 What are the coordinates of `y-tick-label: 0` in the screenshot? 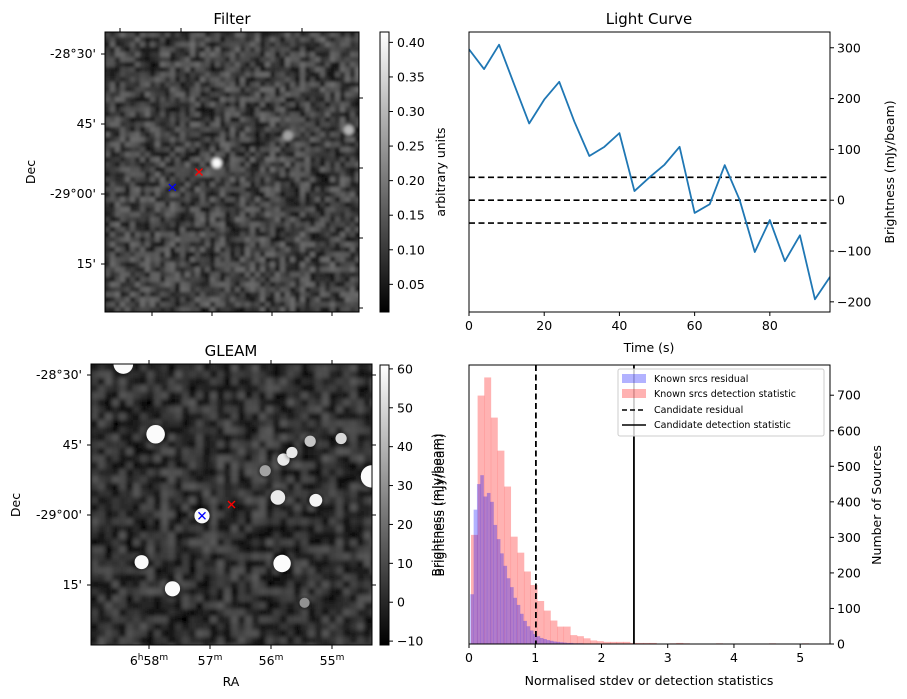 It's located at (841, 200).